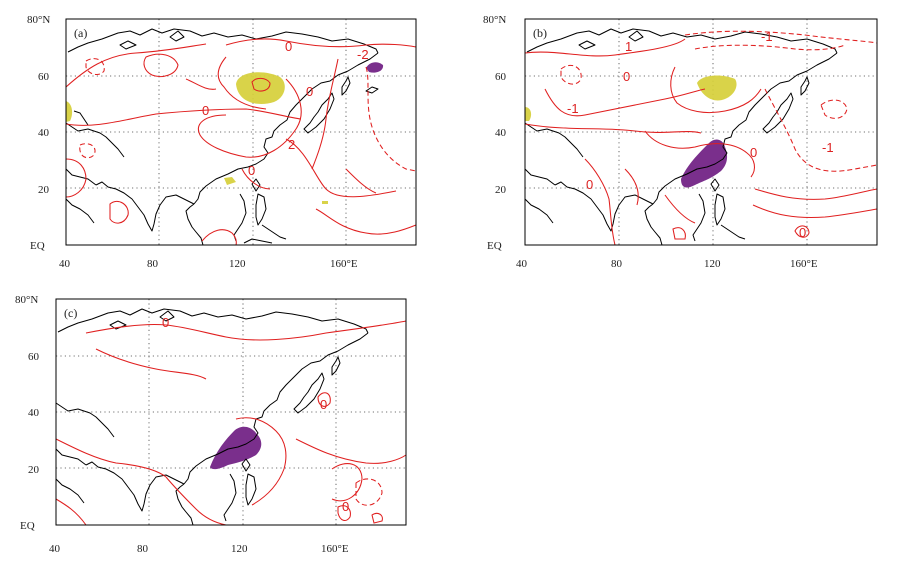 The image size is (921, 567). What do you see at coordinates (363, 54) in the screenshot?
I see `contour-label: -2` at bounding box center [363, 54].